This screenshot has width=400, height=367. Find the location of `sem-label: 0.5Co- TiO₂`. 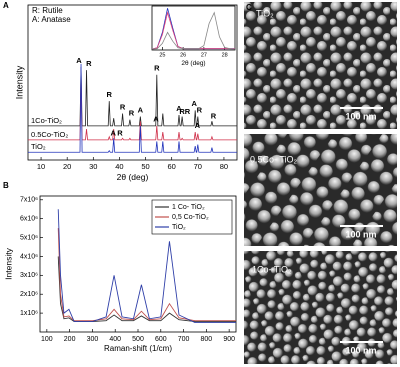

sem-label: 0.5Co- TiO₂ is located at coordinates (274, 159).